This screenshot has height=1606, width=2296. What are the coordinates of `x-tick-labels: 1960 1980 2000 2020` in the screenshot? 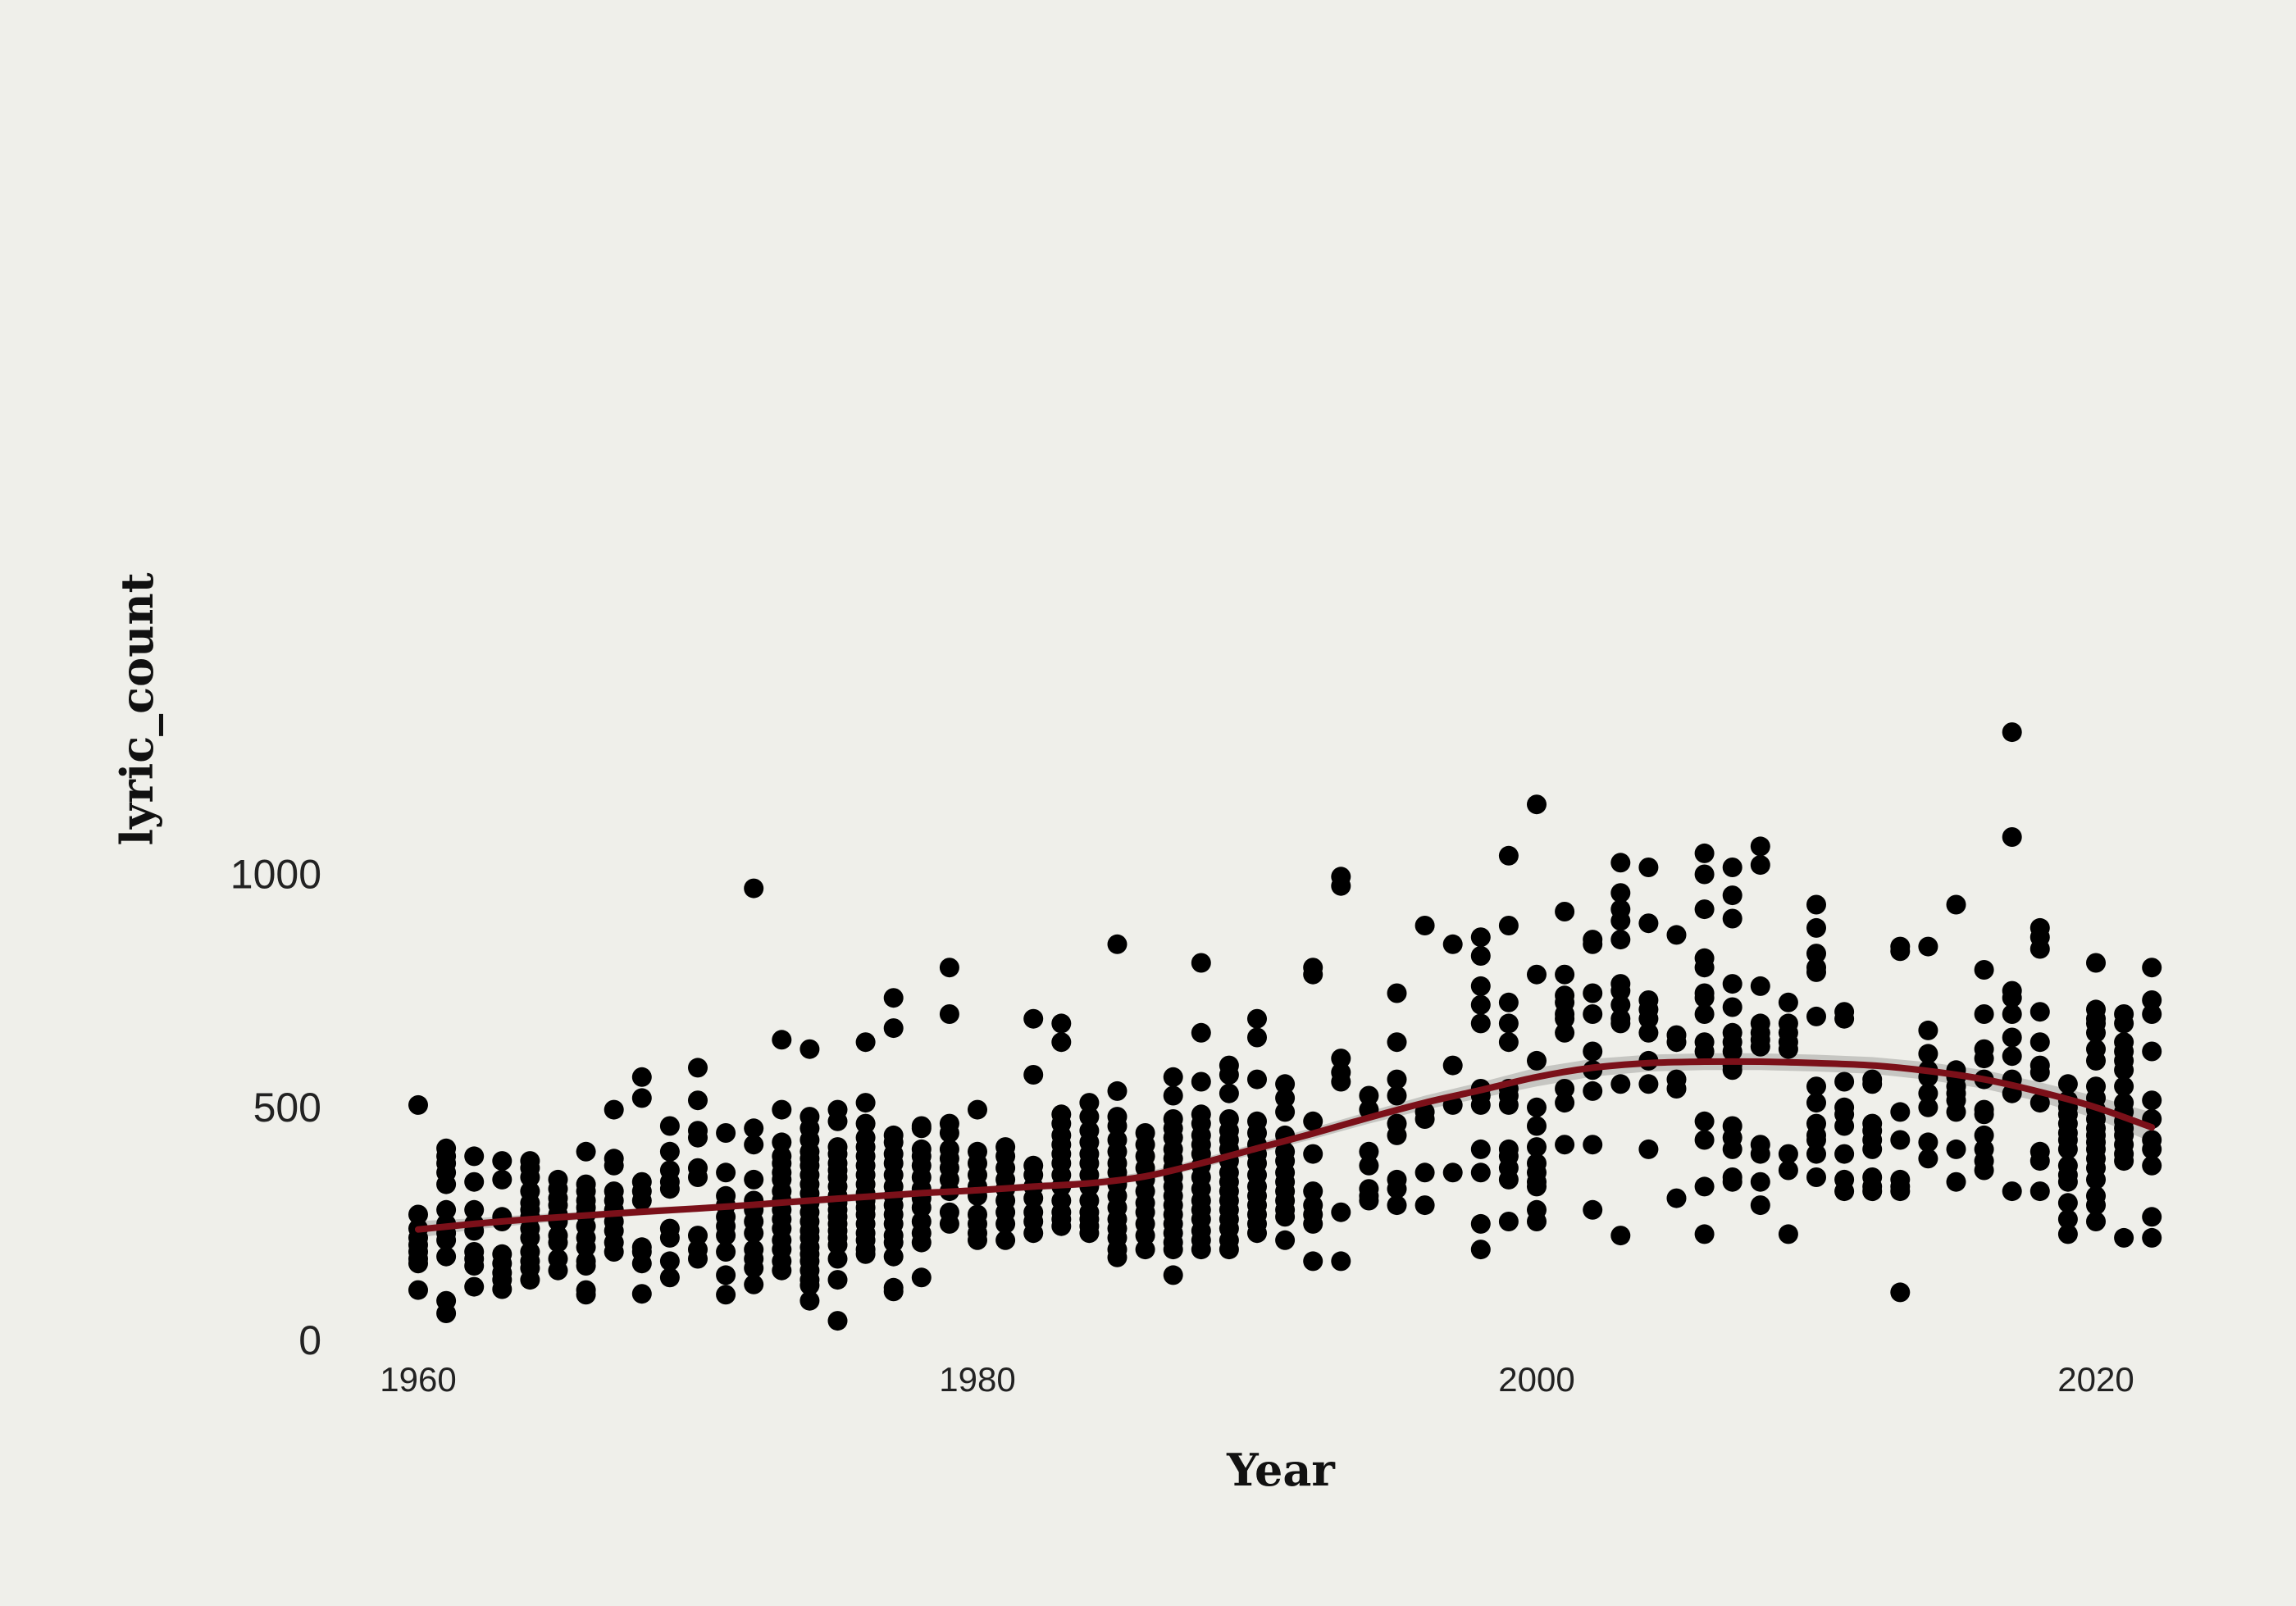 It's located at (1257, 1379).